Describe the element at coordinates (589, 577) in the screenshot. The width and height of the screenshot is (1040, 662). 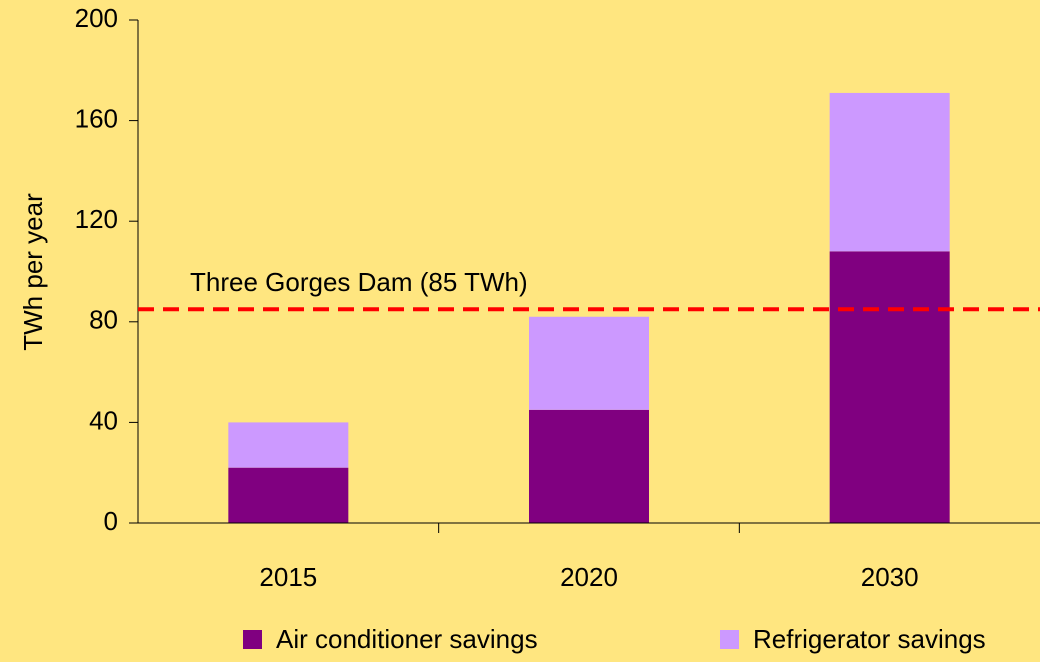
I see `x-tick-label: 2020` at that location.